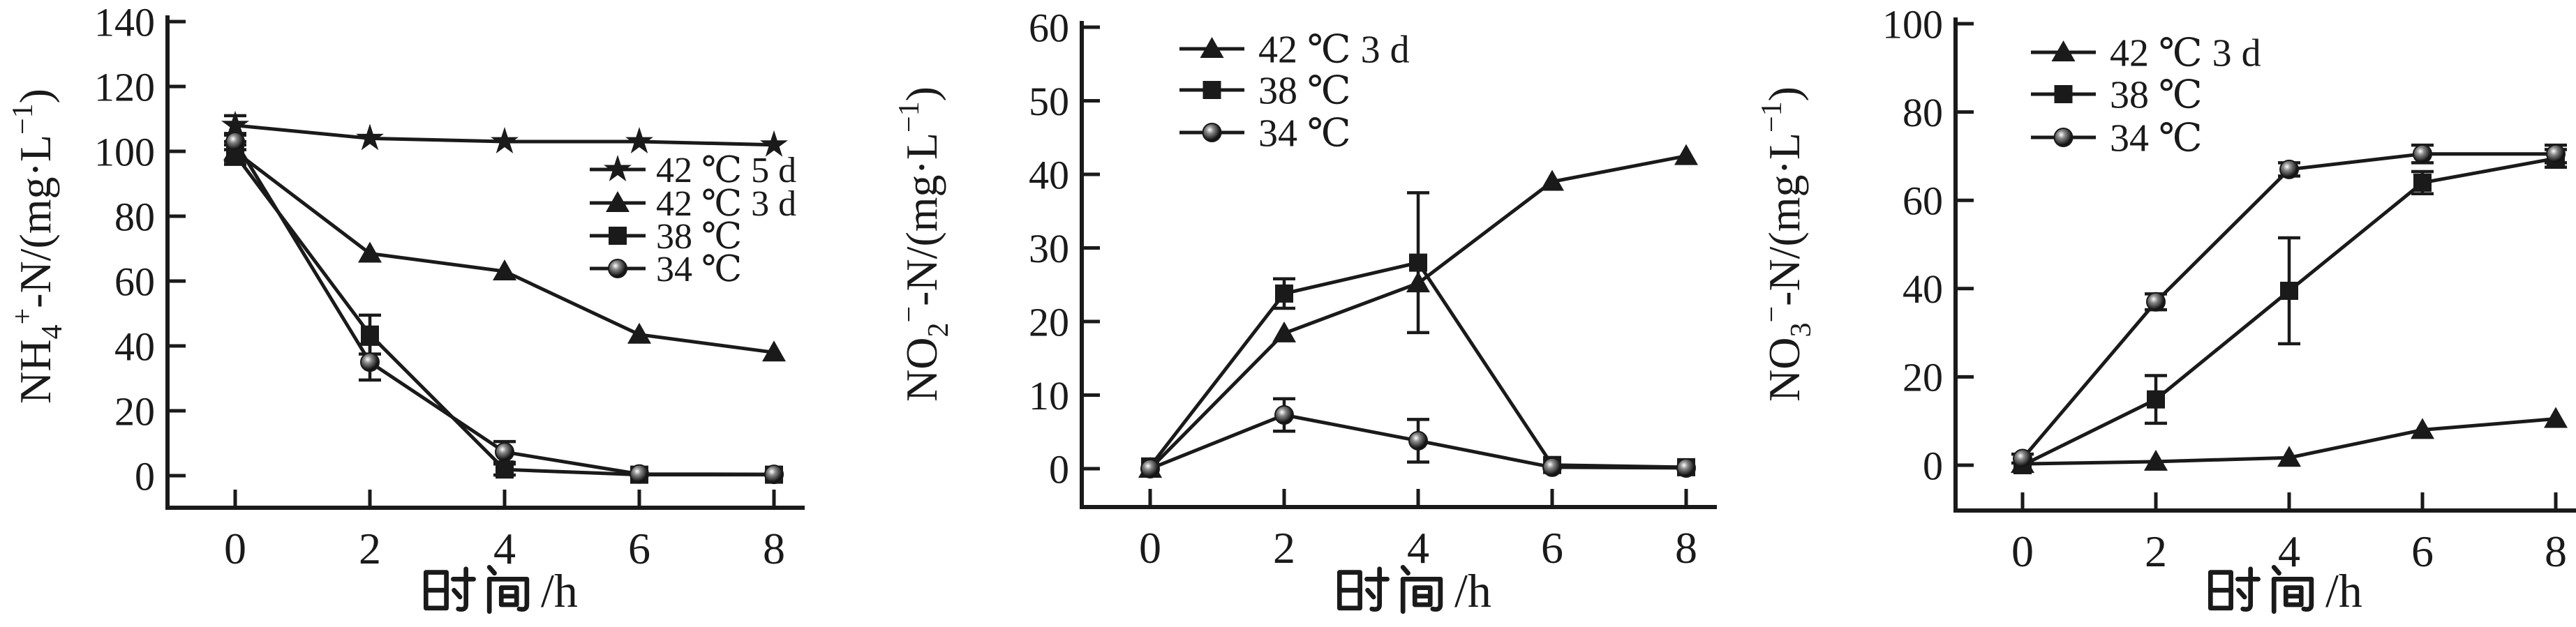 This screenshot has width=2576, height=627. Describe the element at coordinates (1049, 102) in the screenshot. I see `y-tick-label: 50` at that location.